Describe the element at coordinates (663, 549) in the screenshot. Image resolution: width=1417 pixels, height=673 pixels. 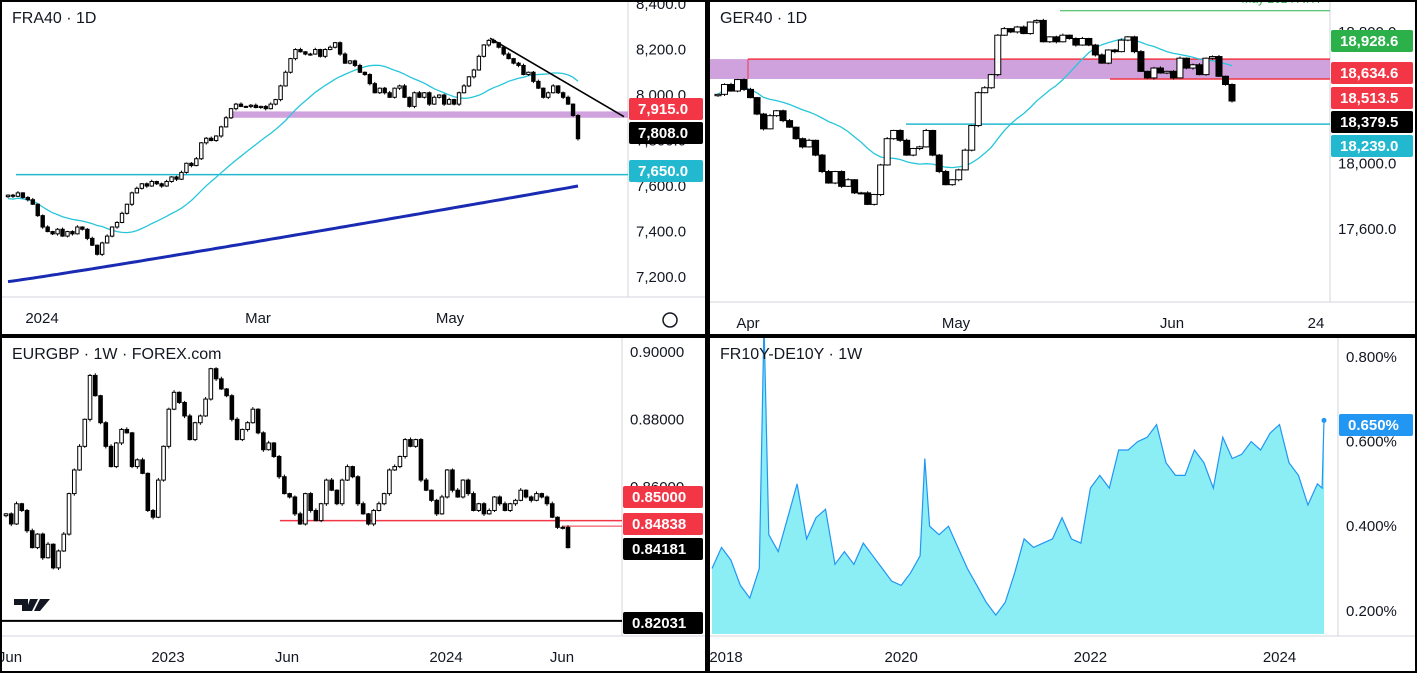
I see `price-tag: 0.84181` at that location.